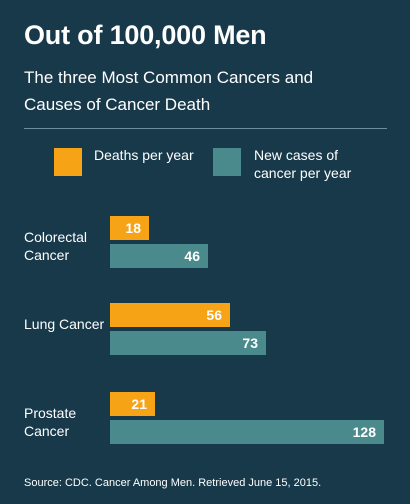 Image resolution: width=410 pixels, height=504 pixels. I want to click on legend-label-deaths: Deaths per year, so click(144, 155).